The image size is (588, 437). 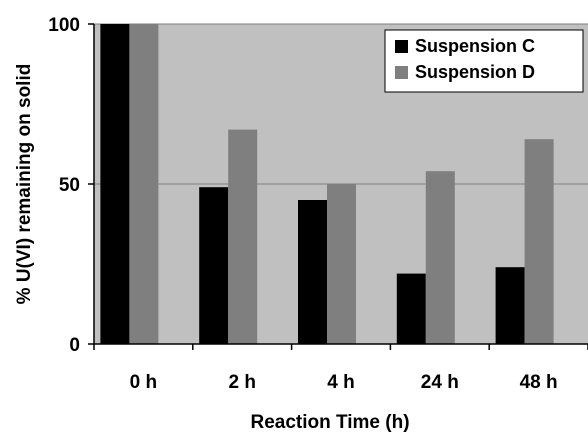 I want to click on legend: Suspension C Suspension D, so click(x=484, y=61).